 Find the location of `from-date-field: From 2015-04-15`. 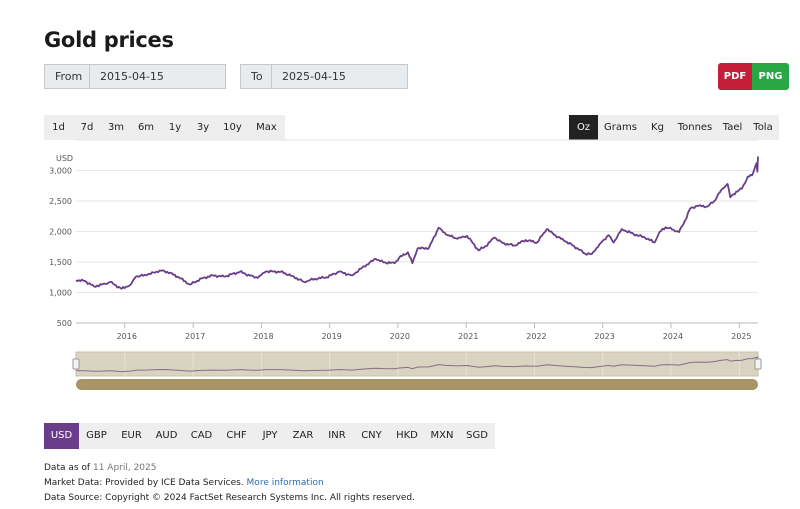

from-date-field: From 2015-04-15 is located at coordinates (135, 76).